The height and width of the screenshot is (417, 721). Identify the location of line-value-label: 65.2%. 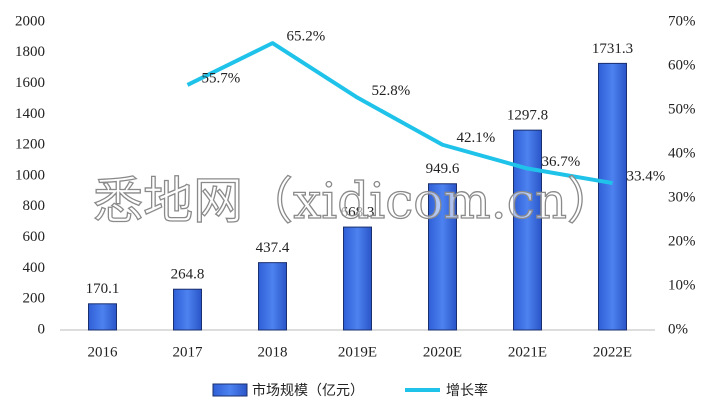
(306, 37).